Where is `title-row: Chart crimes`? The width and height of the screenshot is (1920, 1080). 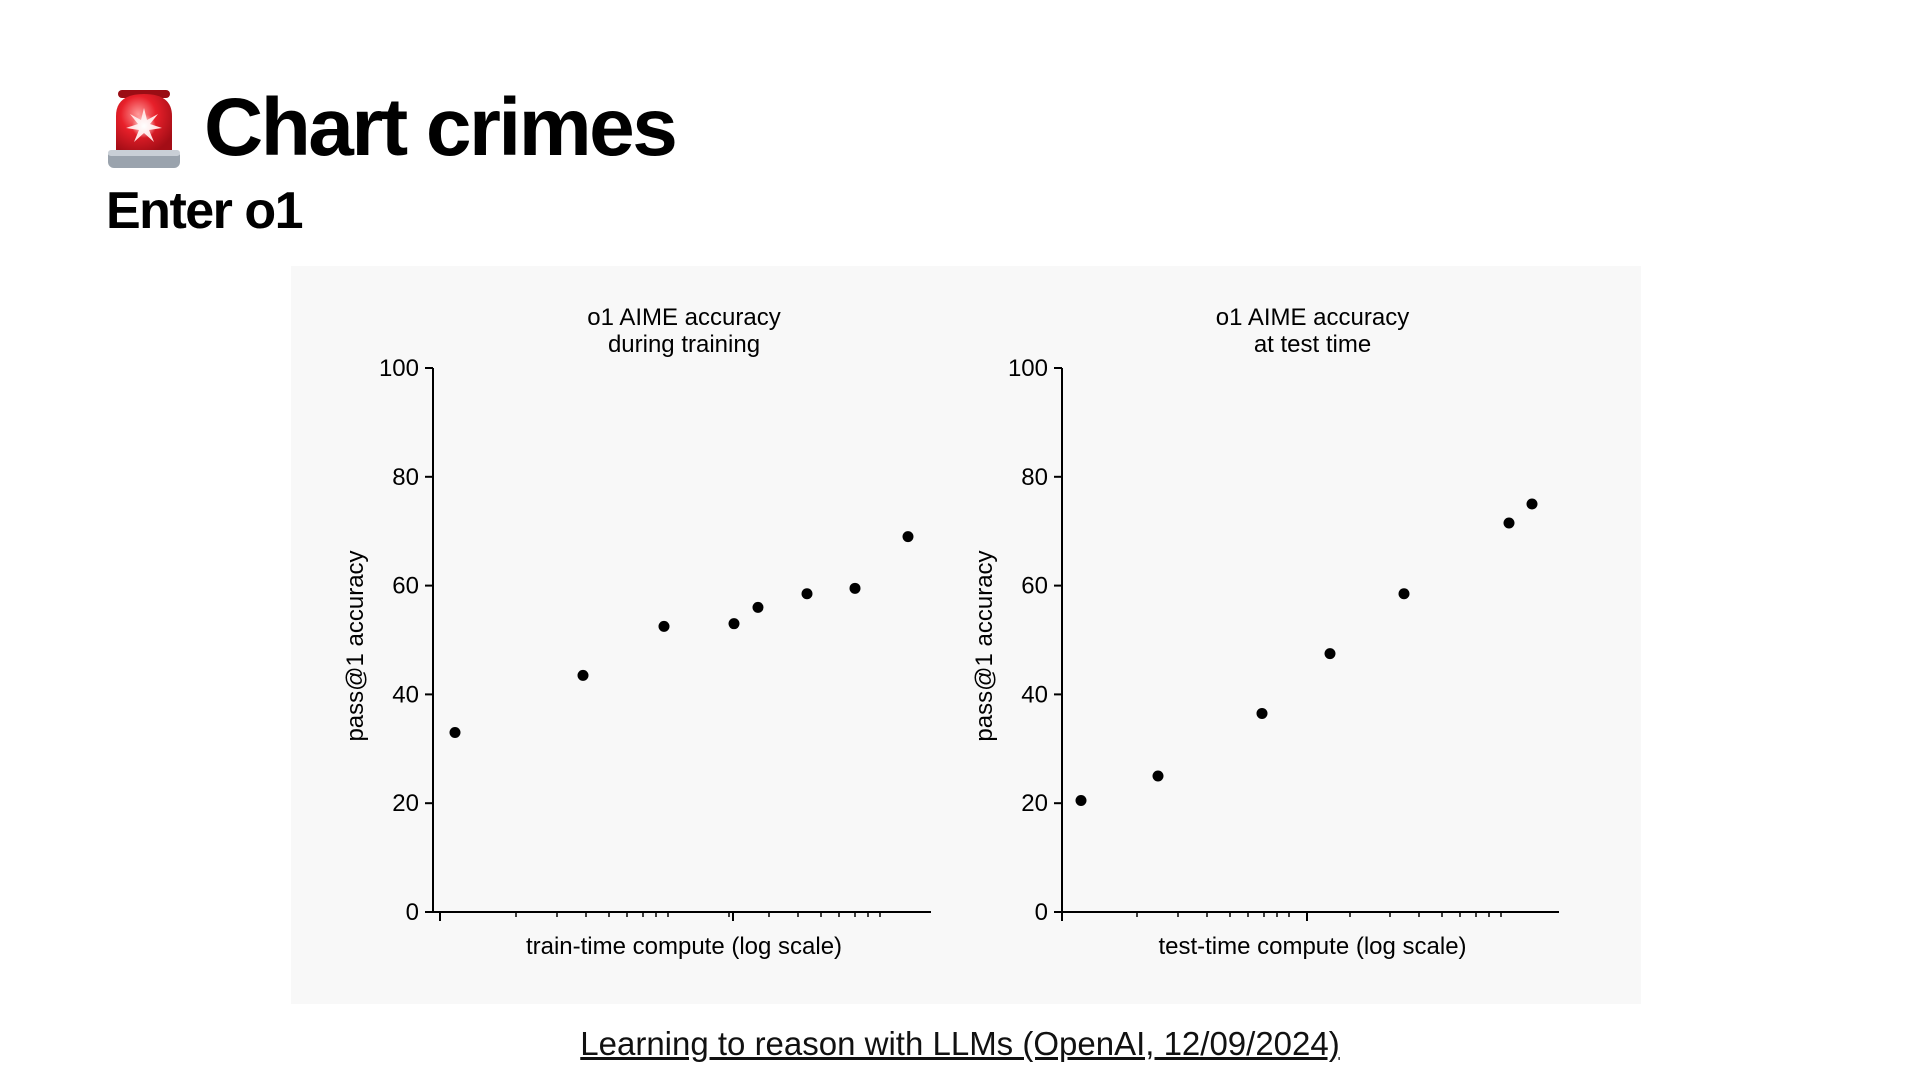
title-row: Chart crimes is located at coordinates (392, 128).